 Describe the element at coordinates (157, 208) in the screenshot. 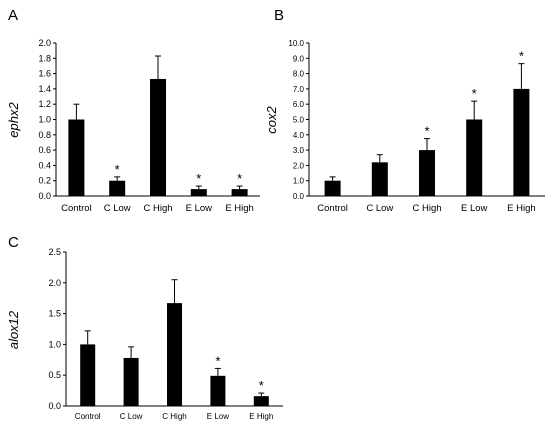

I see `panel-a-category-label: C High` at that location.